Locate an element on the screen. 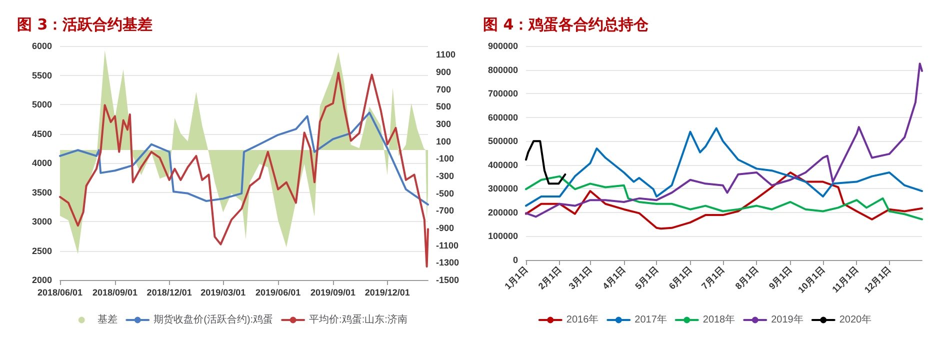 The image size is (944, 340). y2-tick-label: 500 is located at coordinates (444, 107).